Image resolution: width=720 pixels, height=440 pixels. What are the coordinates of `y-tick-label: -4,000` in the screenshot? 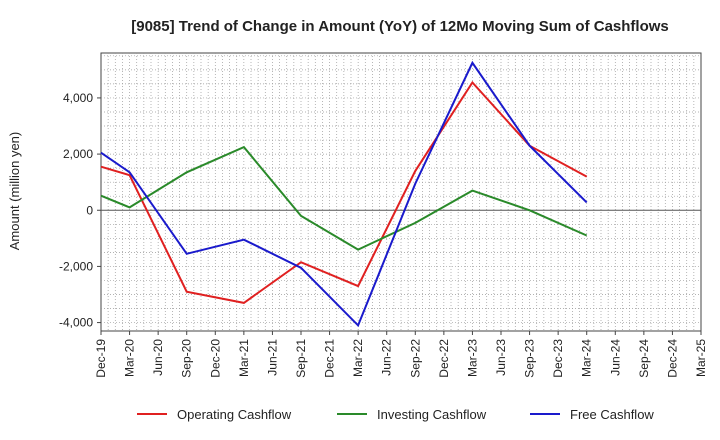 It's located at (76, 323).